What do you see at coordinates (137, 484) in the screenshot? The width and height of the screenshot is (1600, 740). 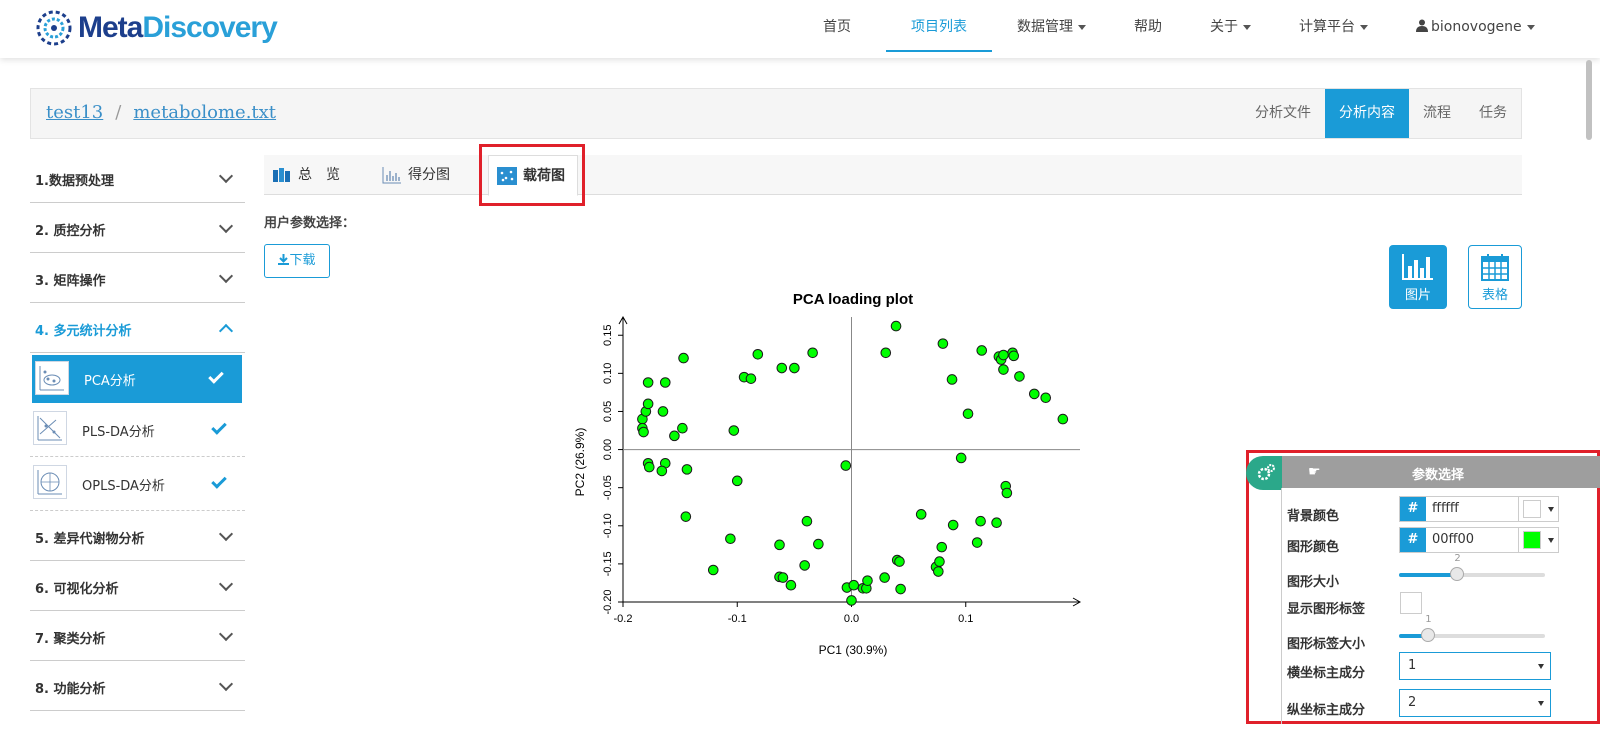 I see `sidebar-item-oplsda: OPLS-DA分析` at bounding box center [137, 484].